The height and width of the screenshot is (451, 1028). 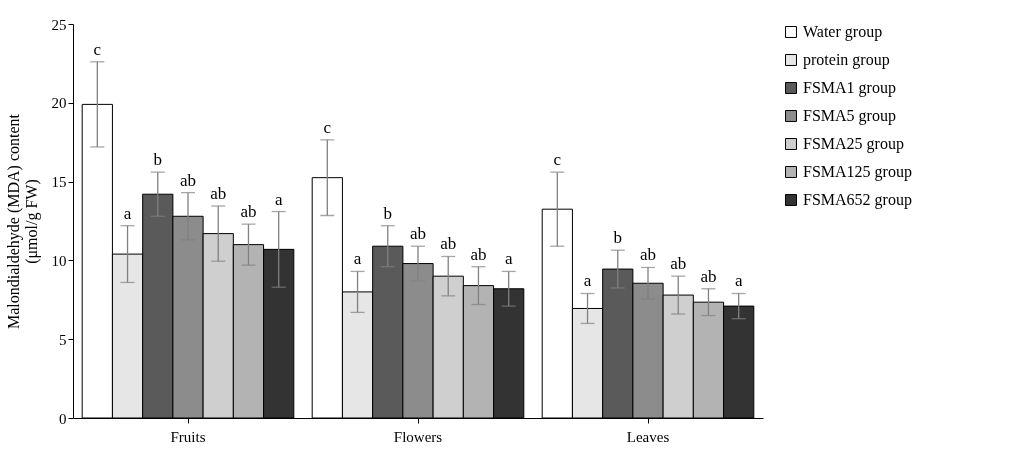 What do you see at coordinates (59, 24) in the screenshot?
I see `y-tick-label: 25` at bounding box center [59, 24].